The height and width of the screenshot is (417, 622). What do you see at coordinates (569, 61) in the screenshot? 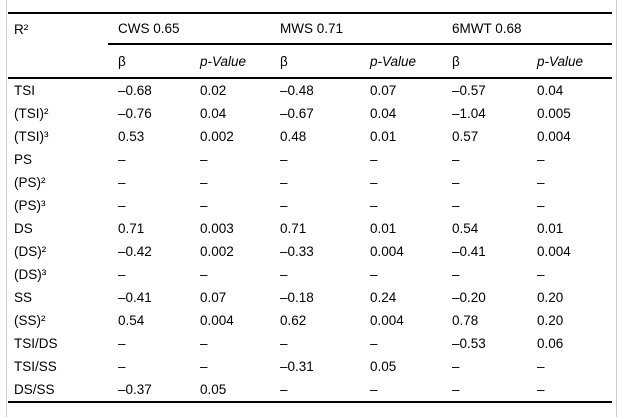
I see `subheader-pvalue-6mwt: p-Value` at bounding box center [569, 61].